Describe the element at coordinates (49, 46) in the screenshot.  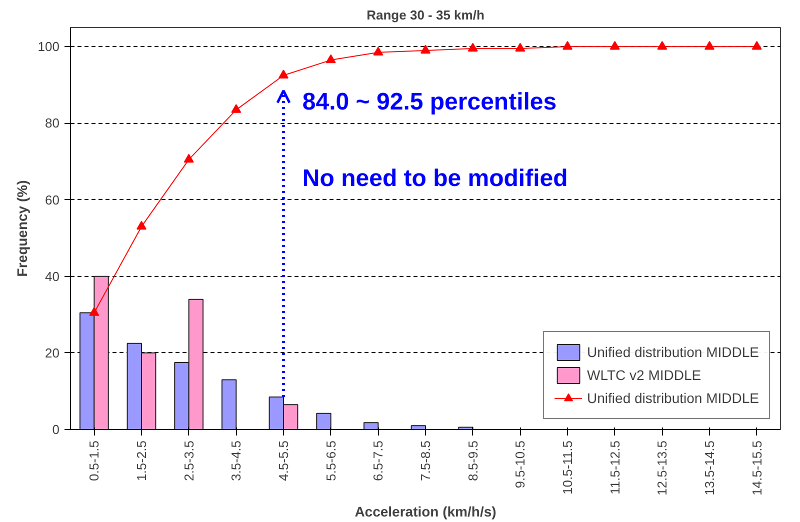
I see `y-tick-label: 100` at that location.